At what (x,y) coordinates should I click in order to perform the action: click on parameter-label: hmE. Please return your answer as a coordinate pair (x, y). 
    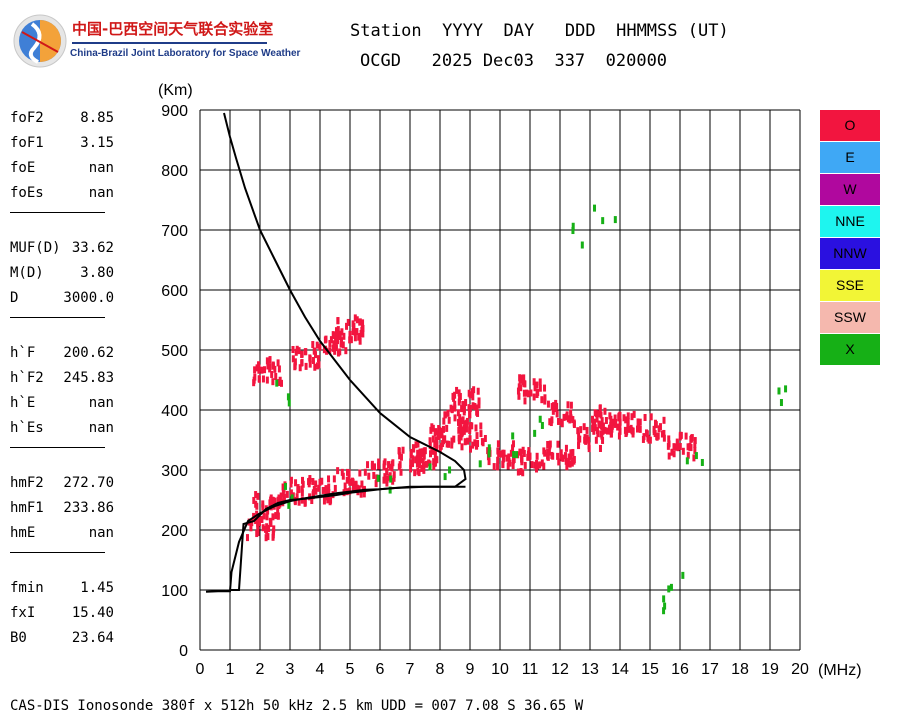
    Looking at the image, I should click on (23, 533).